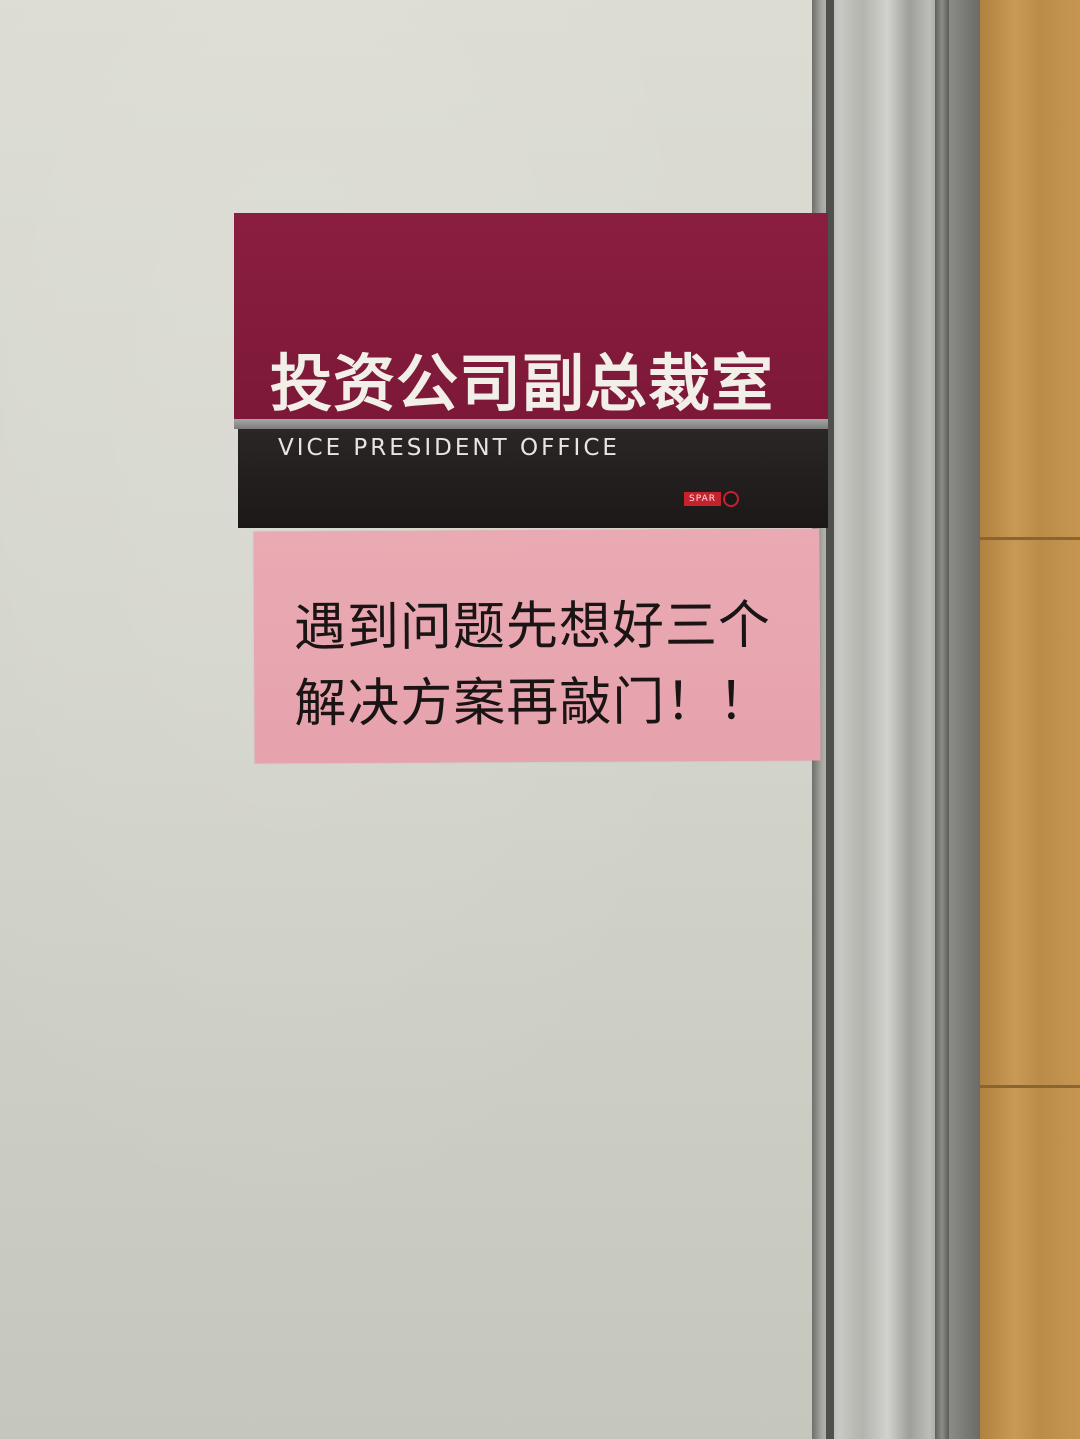  What do you see at coordinates (533, 703) in the screenshot?
I see `note-line-2: 解决方案再敲门！！` at bounding box center [533, 703].